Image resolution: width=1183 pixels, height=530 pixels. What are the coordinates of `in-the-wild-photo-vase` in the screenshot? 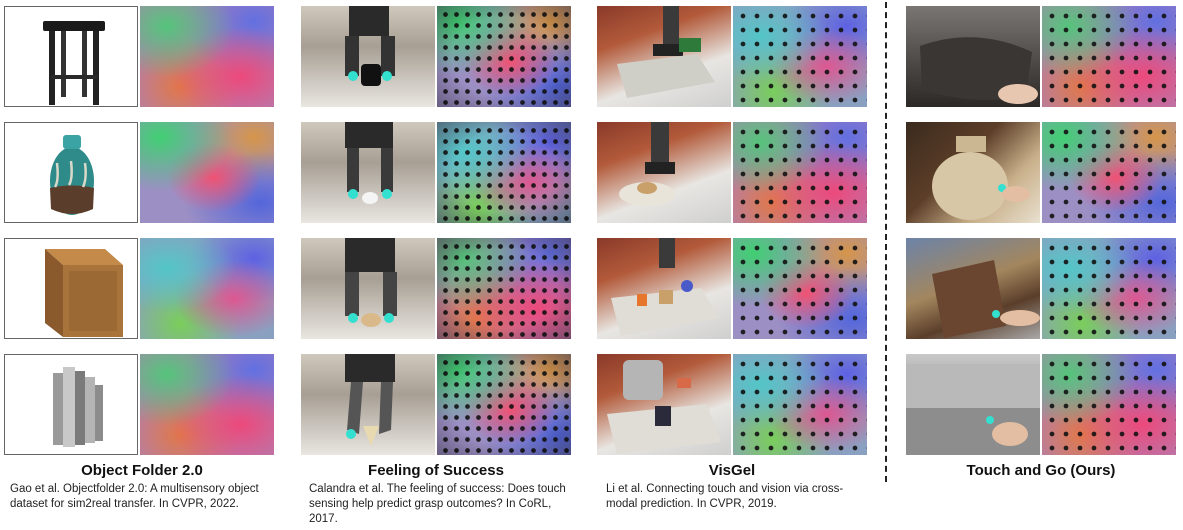 It's located at (973, 172).